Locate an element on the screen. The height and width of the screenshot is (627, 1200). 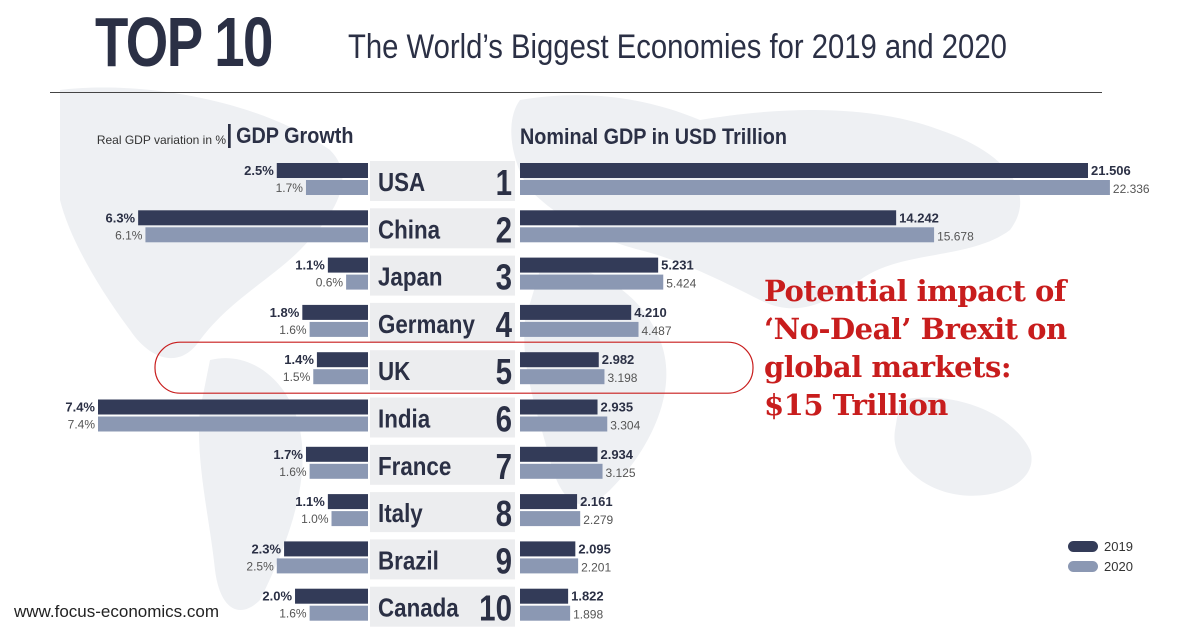
rank-label-uk: 5 is located at coordinates (504, 371).